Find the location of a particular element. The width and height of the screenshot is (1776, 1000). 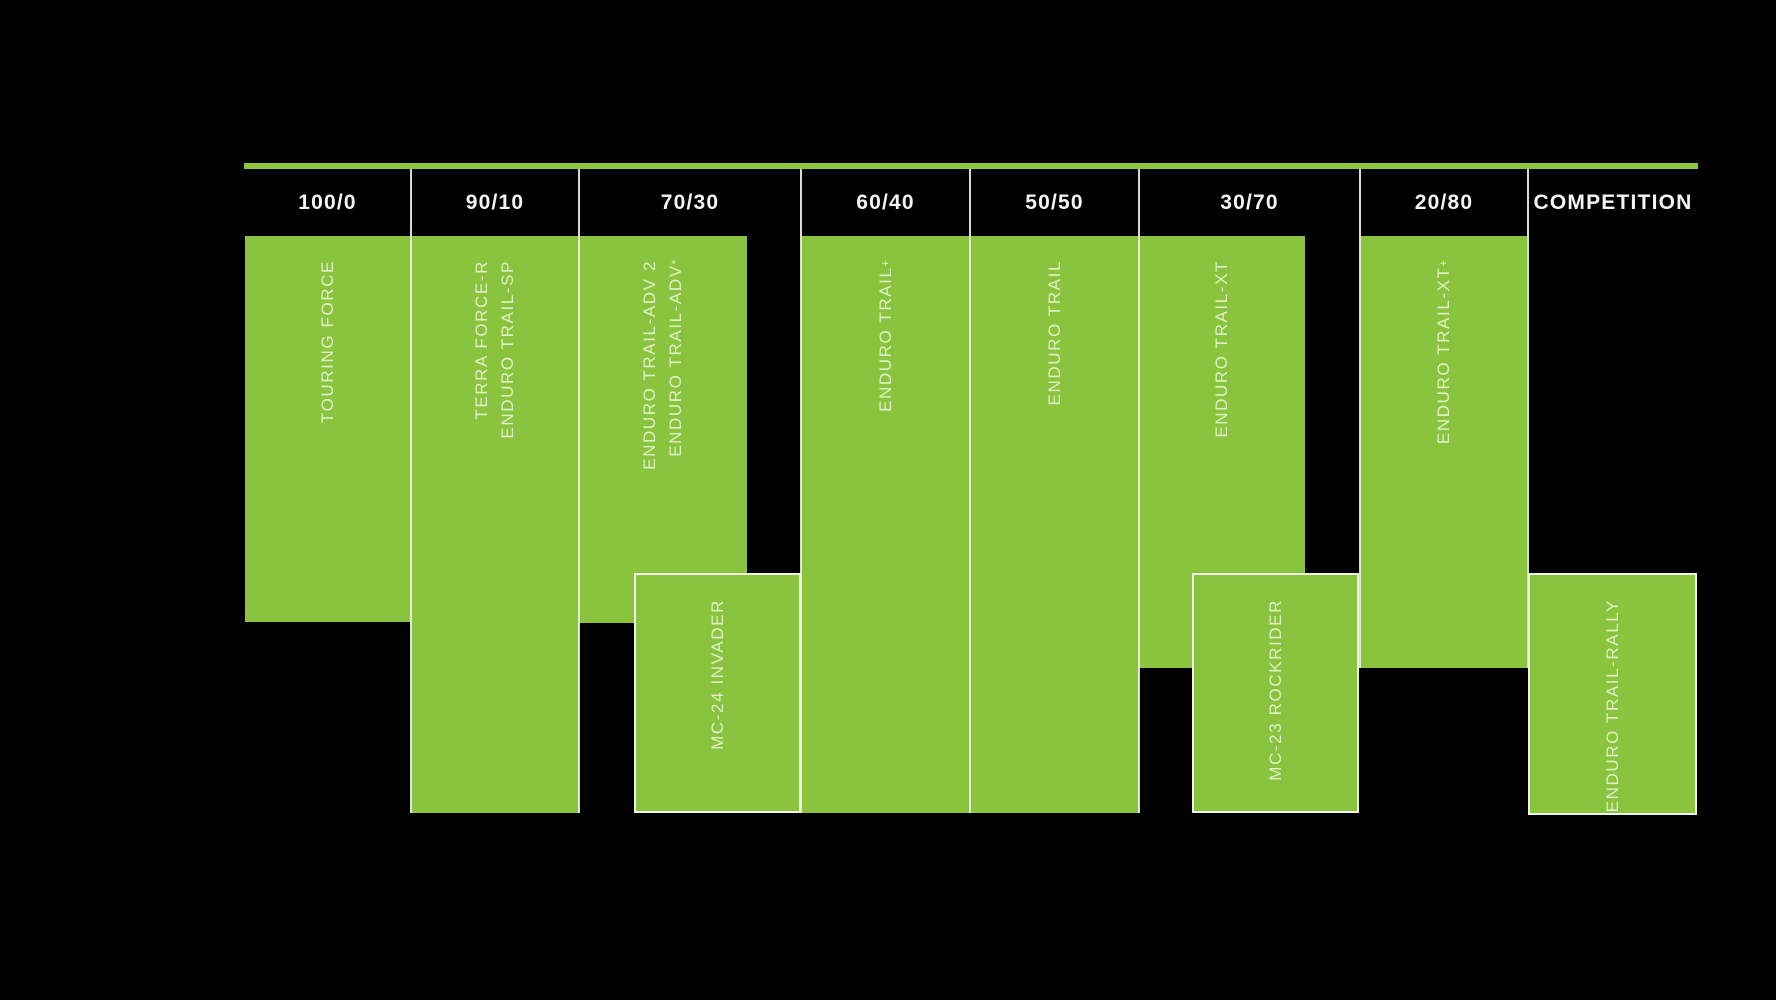

column-header-competition: COMPETITION is located at coordinates (1613, 202).